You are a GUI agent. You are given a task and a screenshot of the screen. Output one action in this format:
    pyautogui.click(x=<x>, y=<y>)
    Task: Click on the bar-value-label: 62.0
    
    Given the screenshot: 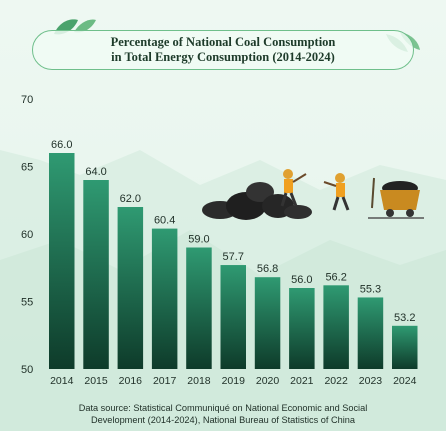 What is the action you would take?
    pyautogui.click(x=130, y=199)
    